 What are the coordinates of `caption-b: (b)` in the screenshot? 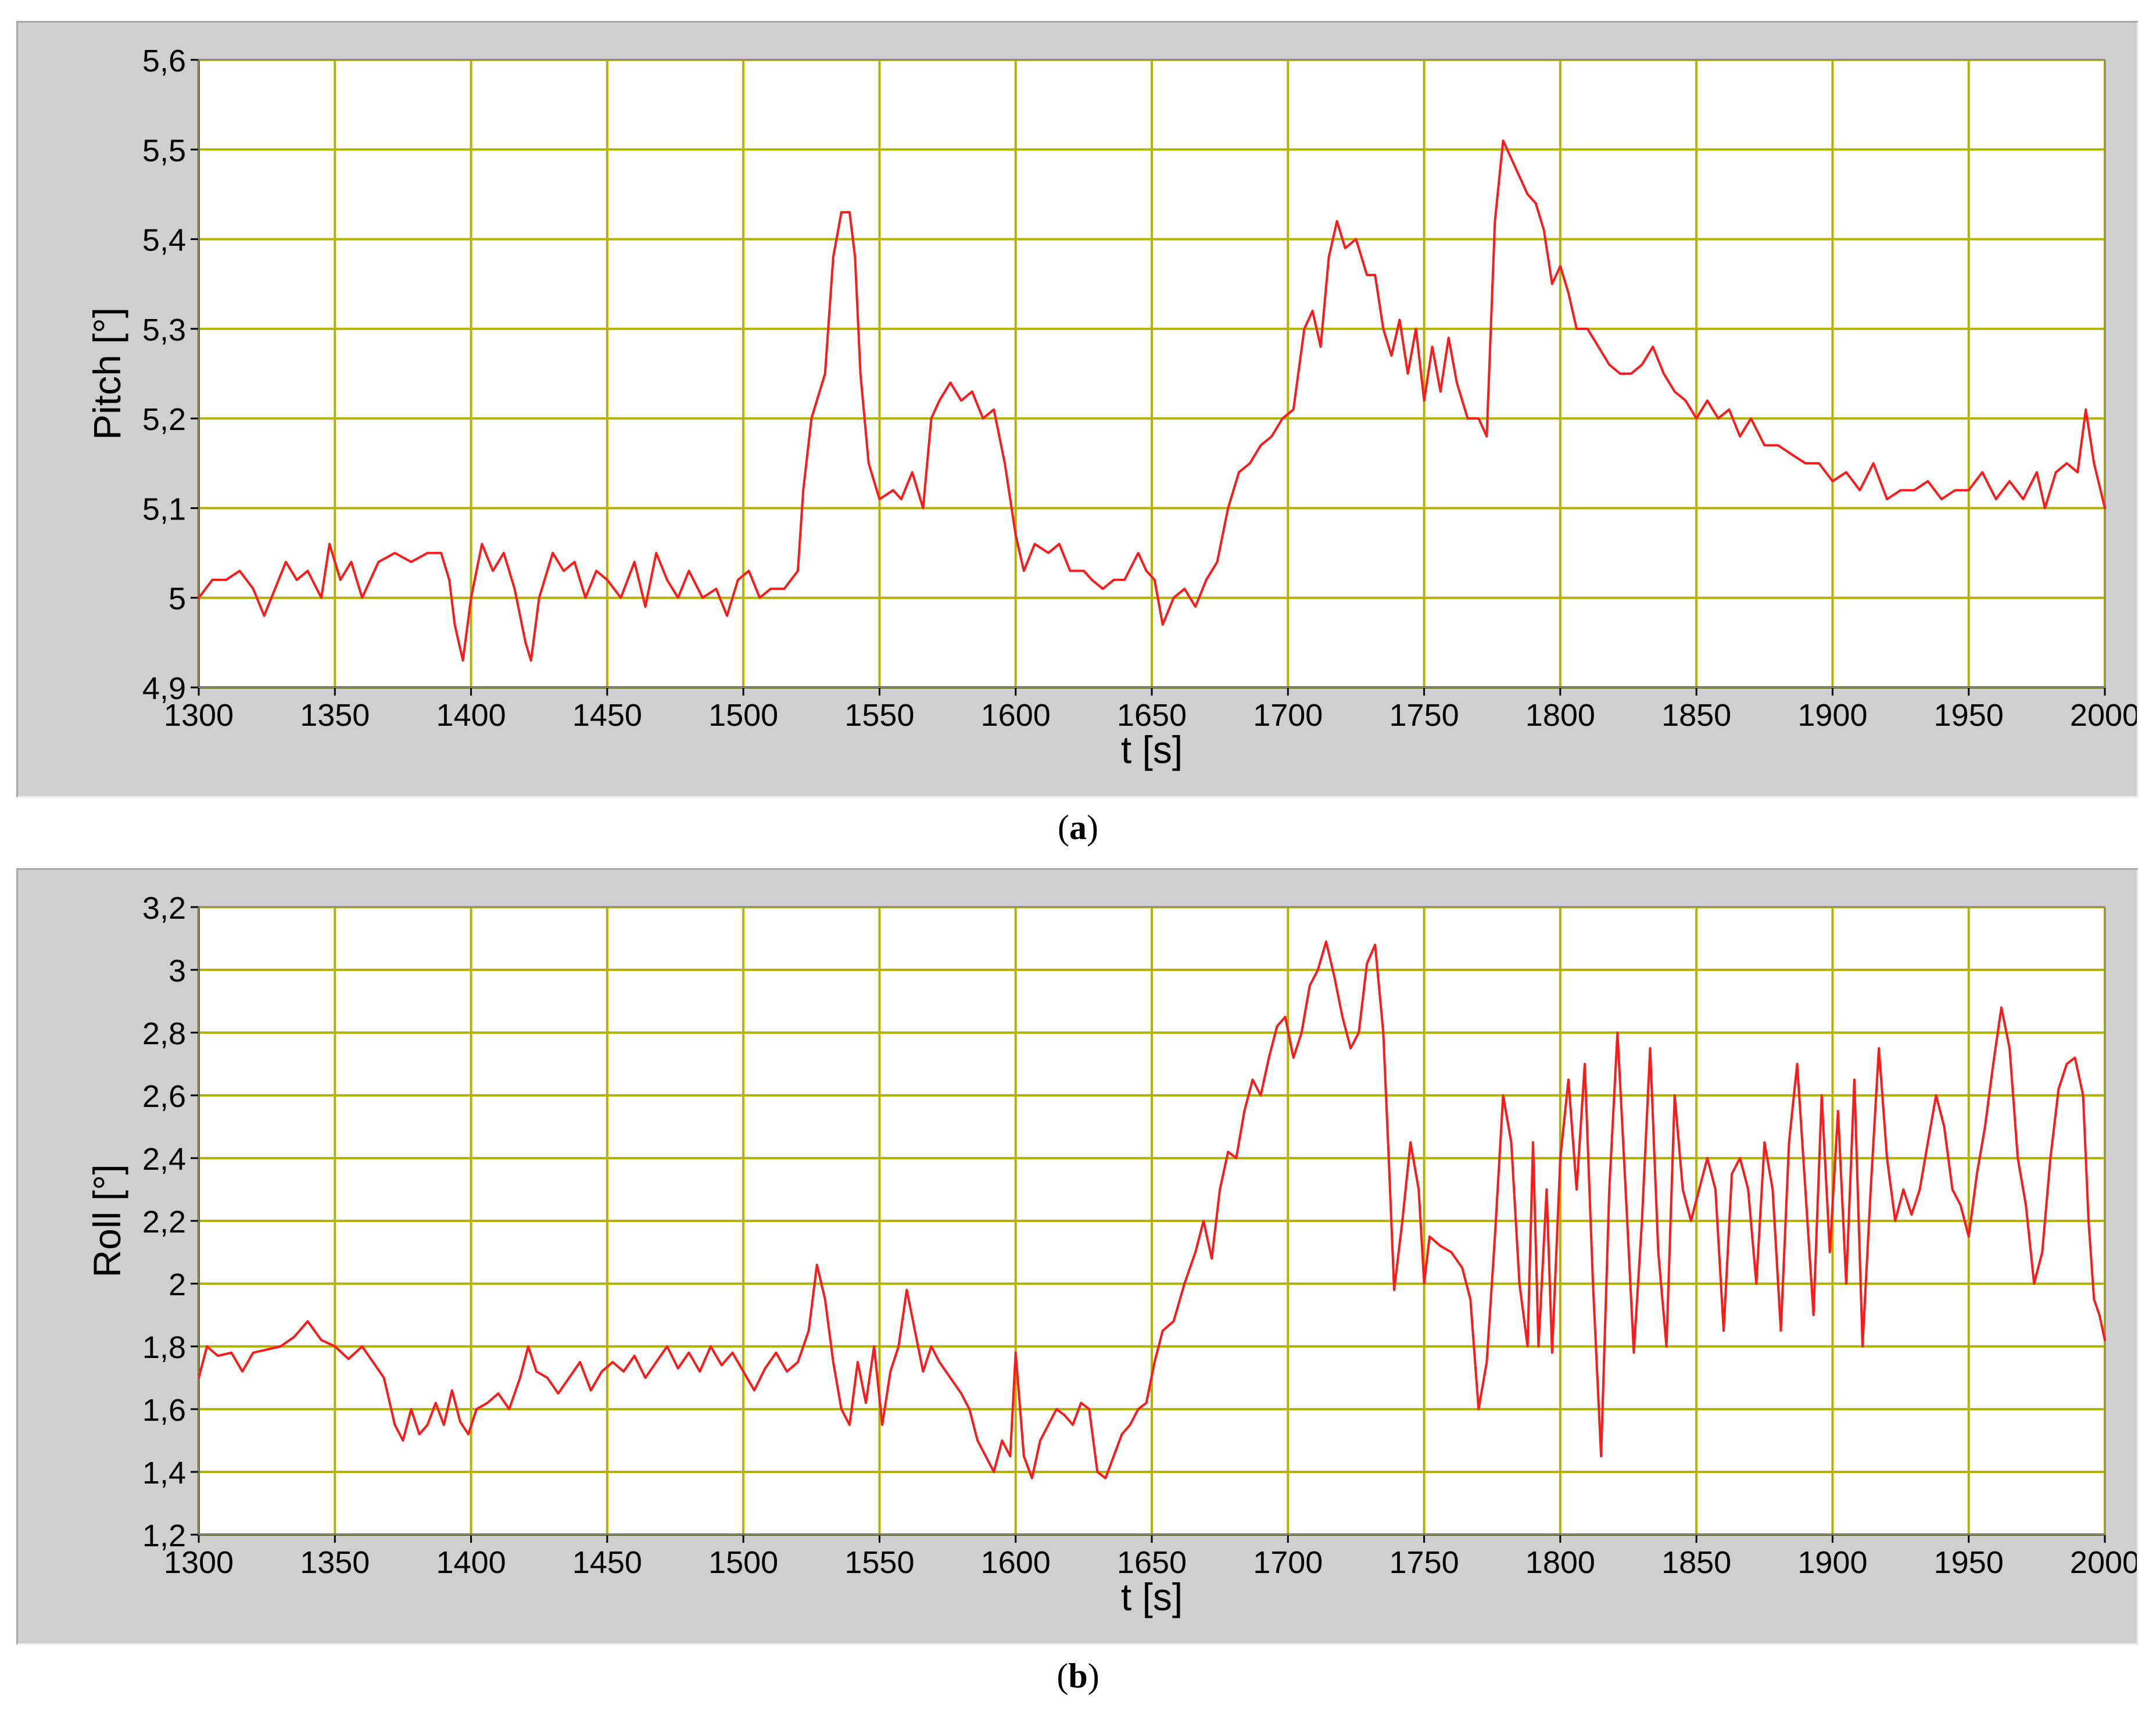 It's located at (1078, 1676).